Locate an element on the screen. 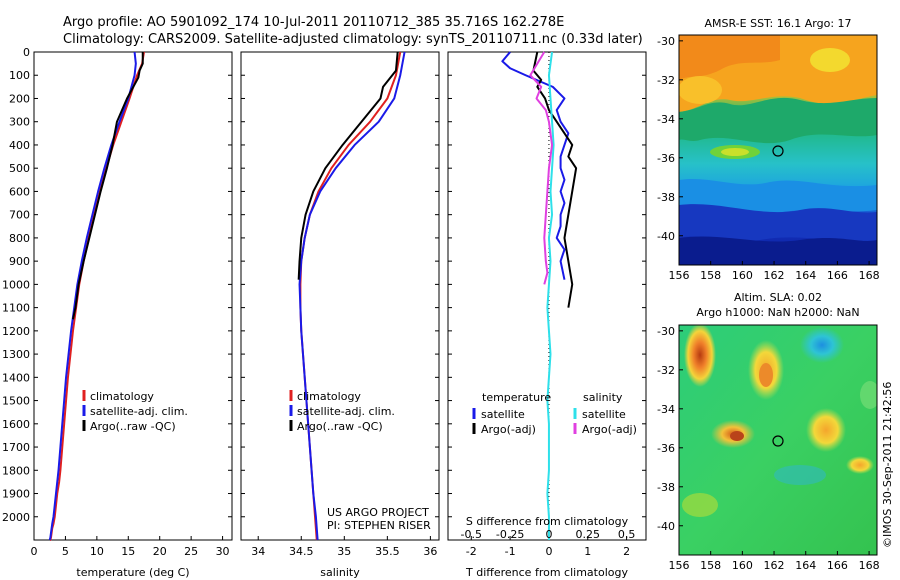 The height and width of the screenshot is (580, 900). sst_map-lat-label: -34 is located at coordinates (666, 119).